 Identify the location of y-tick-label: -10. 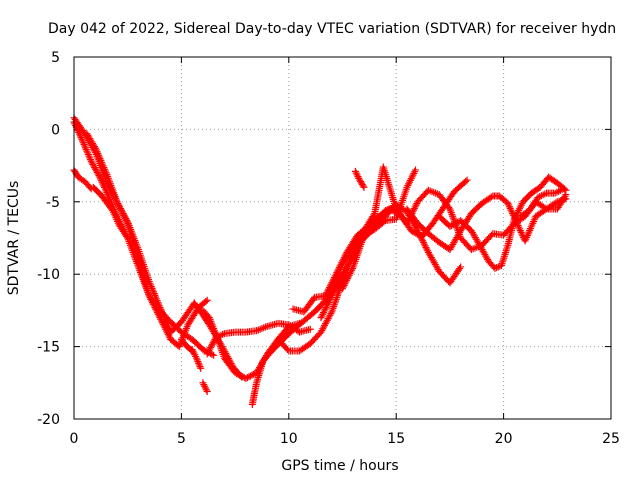
(48, 275).